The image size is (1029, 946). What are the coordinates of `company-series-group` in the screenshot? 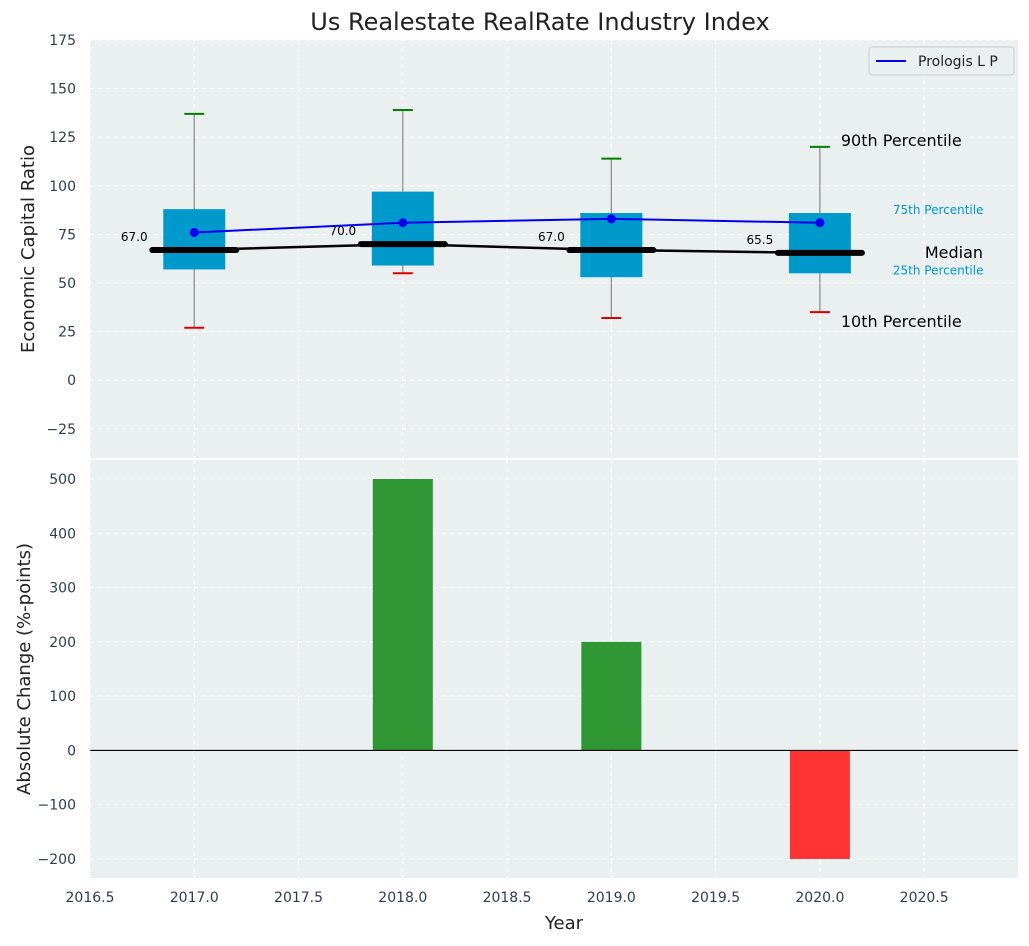 It's located at (507, 225).